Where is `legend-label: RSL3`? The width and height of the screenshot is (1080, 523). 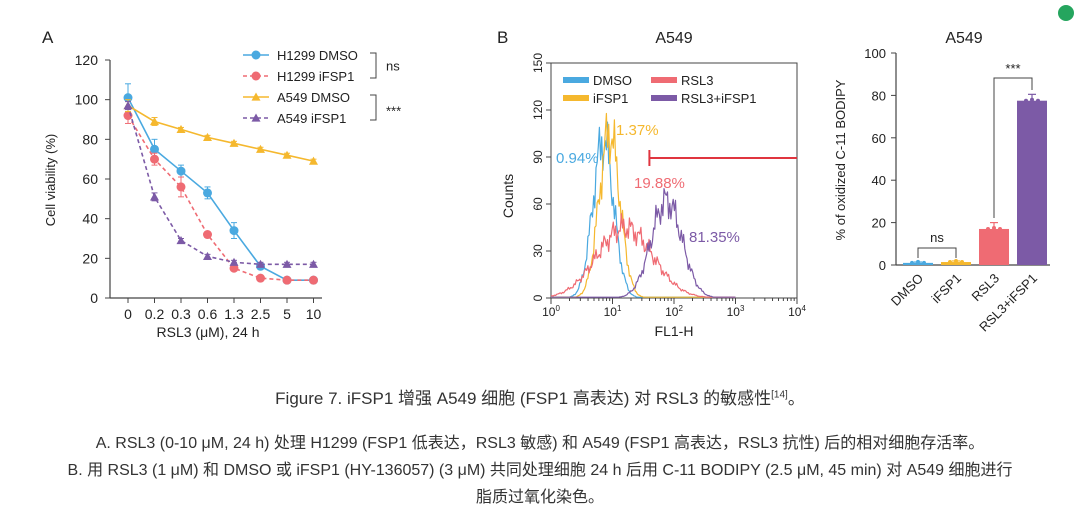
legend-label: RSL3 is located at coordinates (697, 80).